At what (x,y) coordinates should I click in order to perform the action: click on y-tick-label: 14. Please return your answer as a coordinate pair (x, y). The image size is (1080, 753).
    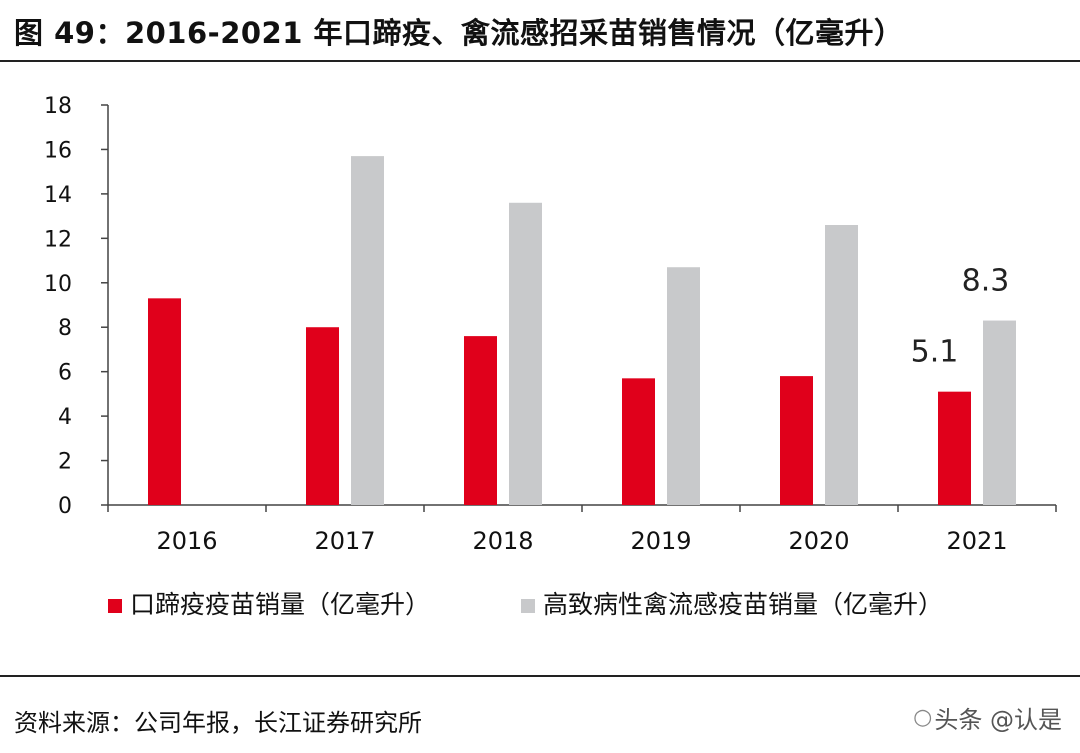
    Looking at the image, I should click on (58, 195).